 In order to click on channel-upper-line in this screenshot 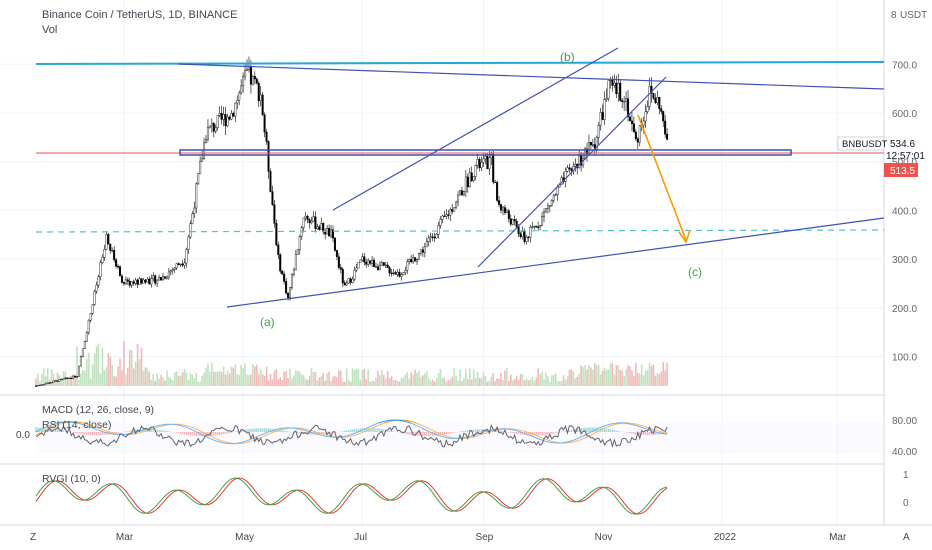, I will do `click(475, 129)`.